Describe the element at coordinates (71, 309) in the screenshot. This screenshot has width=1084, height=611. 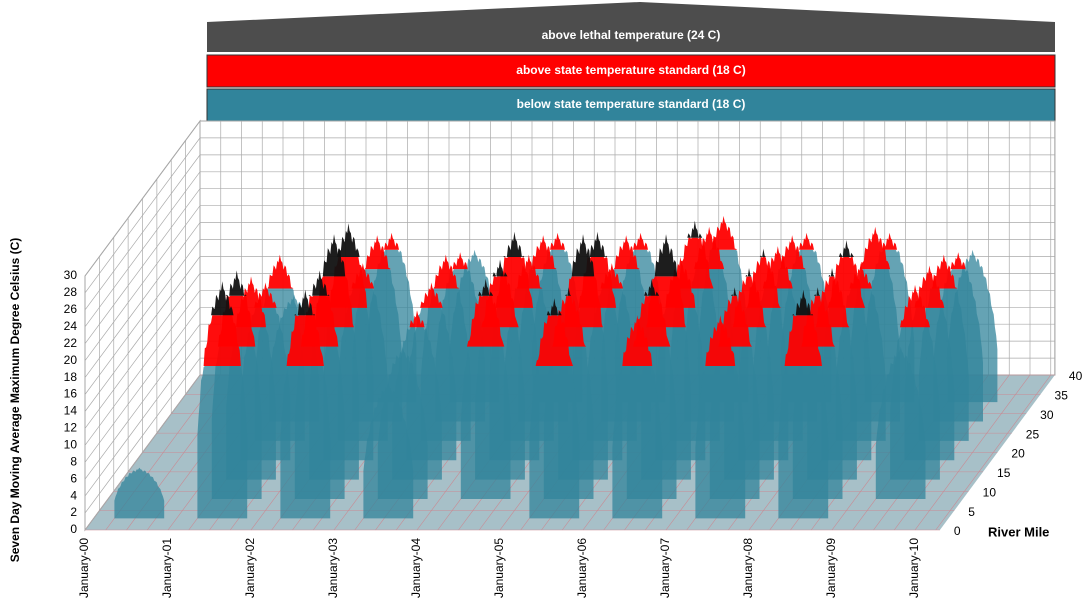
I see `z-tick-label: 26` at that location.